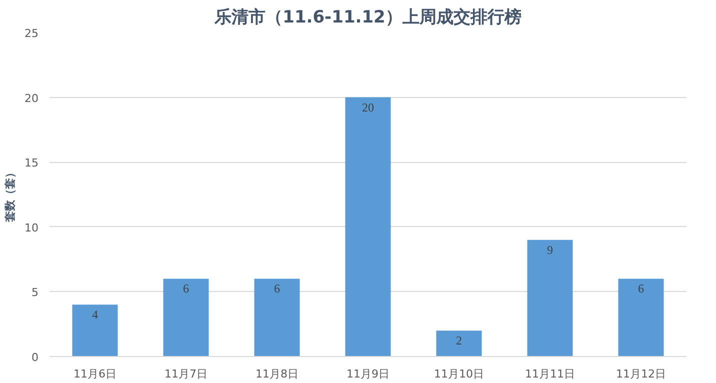 Image resolution: width=716 pixels, height=383 pixels. Describe the element at coordinates (186, 374) in the screenshot. I see `x-tick-label: 11月7日` at that location.